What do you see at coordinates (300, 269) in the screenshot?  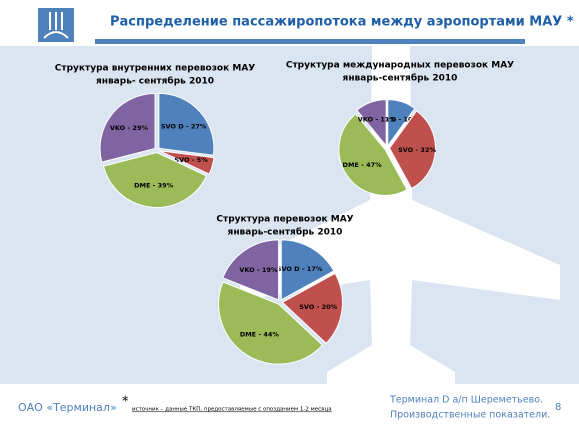 I see `data-label: SVO D - 17%` at bounding box center [300, 269].